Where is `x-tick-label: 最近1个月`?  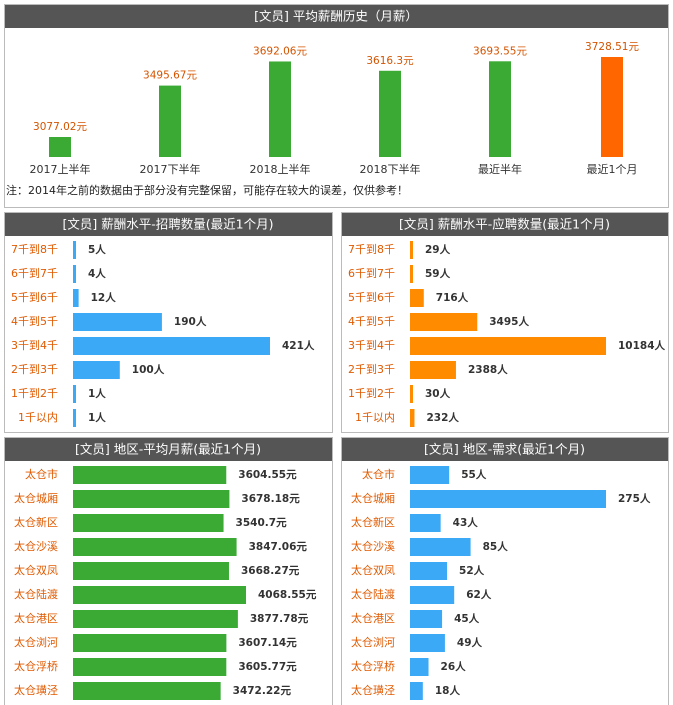 x-tick-label: 最近1个月 is located at coordinates (612, 169).